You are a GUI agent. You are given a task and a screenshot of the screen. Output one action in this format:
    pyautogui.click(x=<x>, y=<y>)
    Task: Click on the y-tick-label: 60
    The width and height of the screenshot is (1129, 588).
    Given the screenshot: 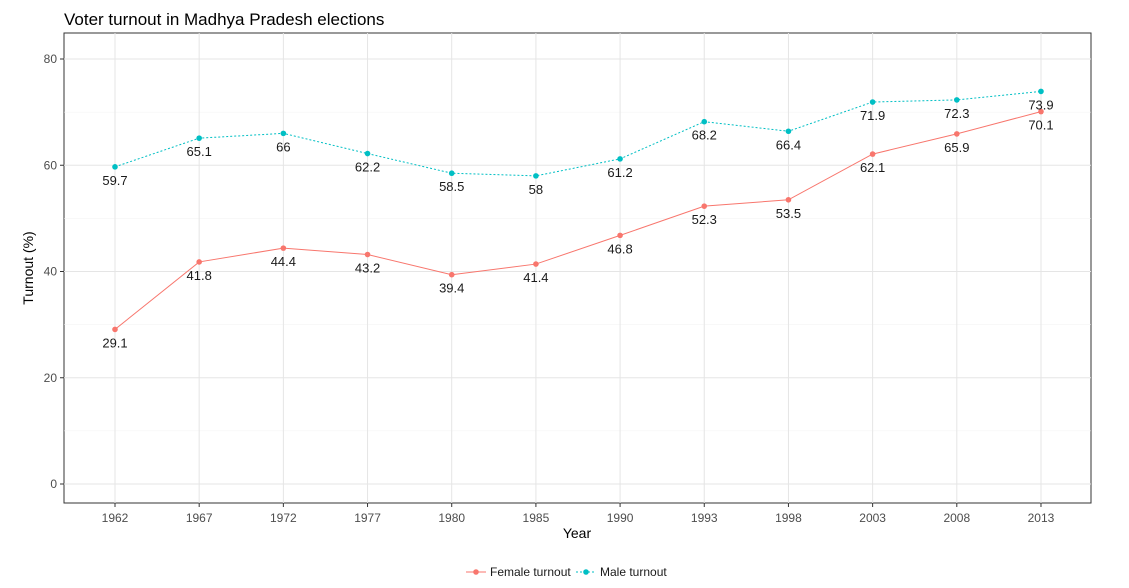 What is the action you would take?
    pyautogui.click(x=51, y=165)
    